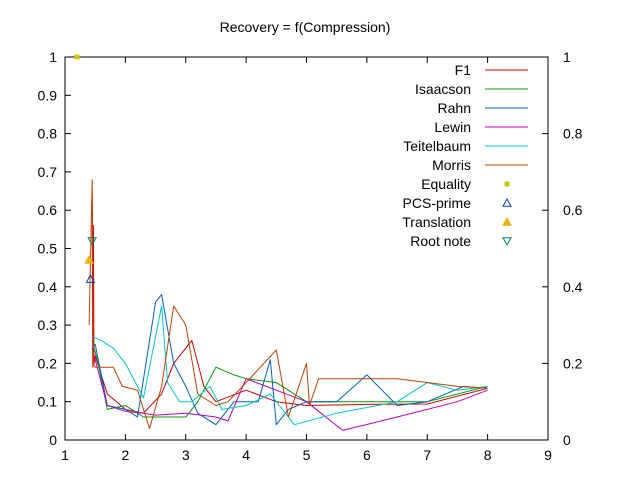 This screenshot has width=640, height=480. What do you see at coordinates (427, 455) in the screenshot?
I see `x-tick-label: 7` at bounding box center [427, 455].